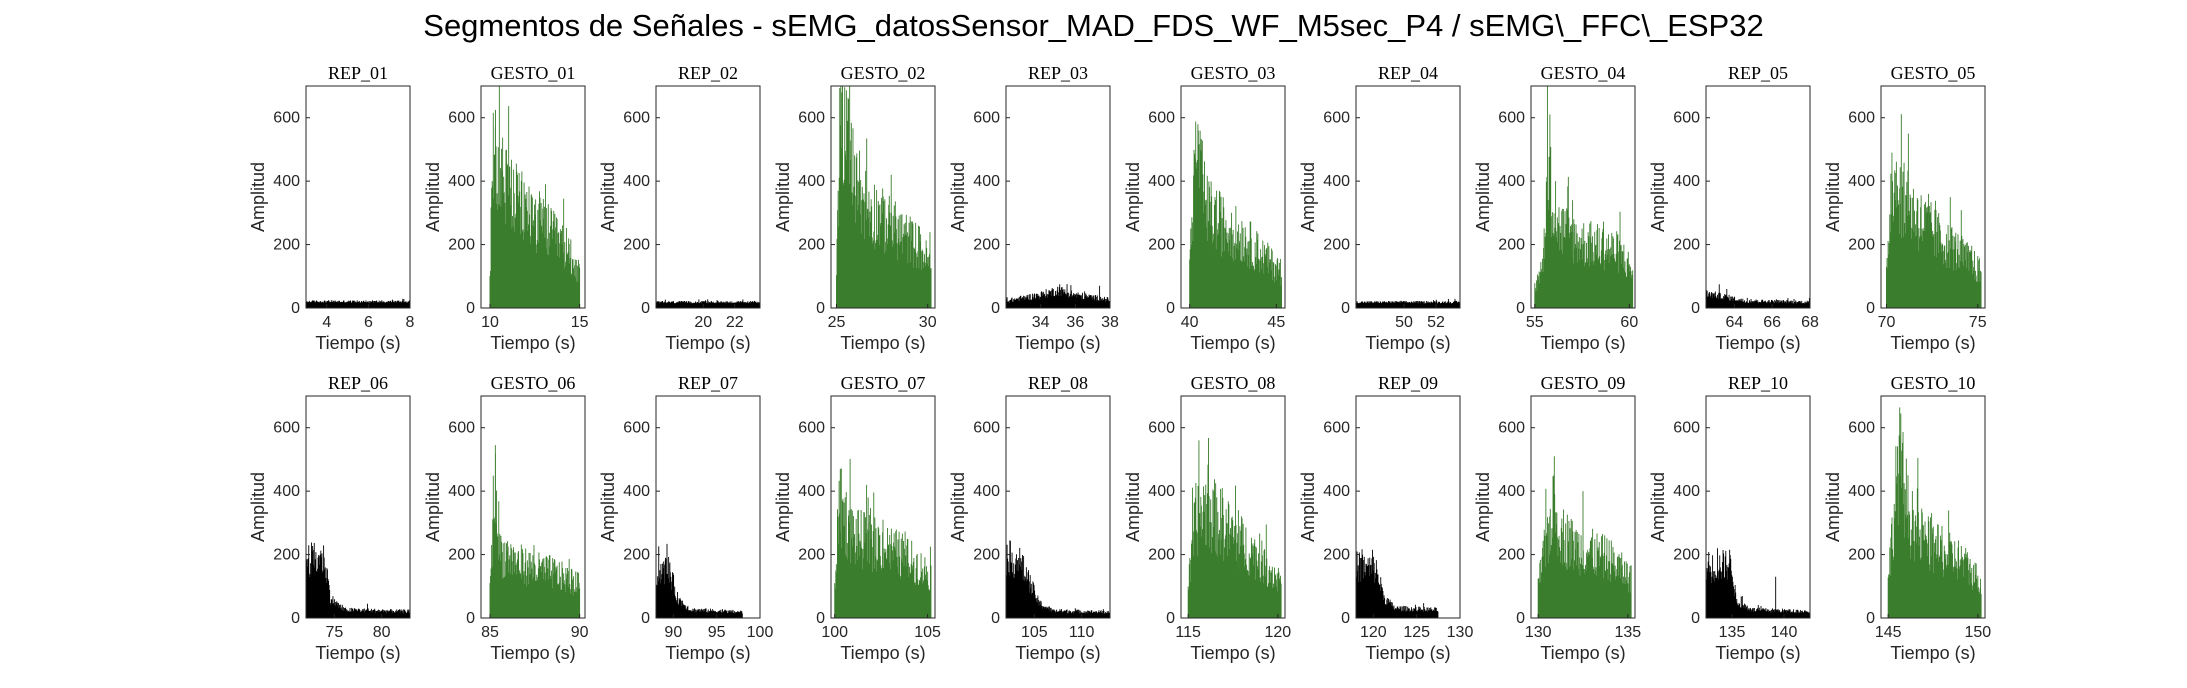 Image resolution: width=2187 pixels, height=688 pixels. I want to click on x-tick-label: 140, so click(1784, 632).